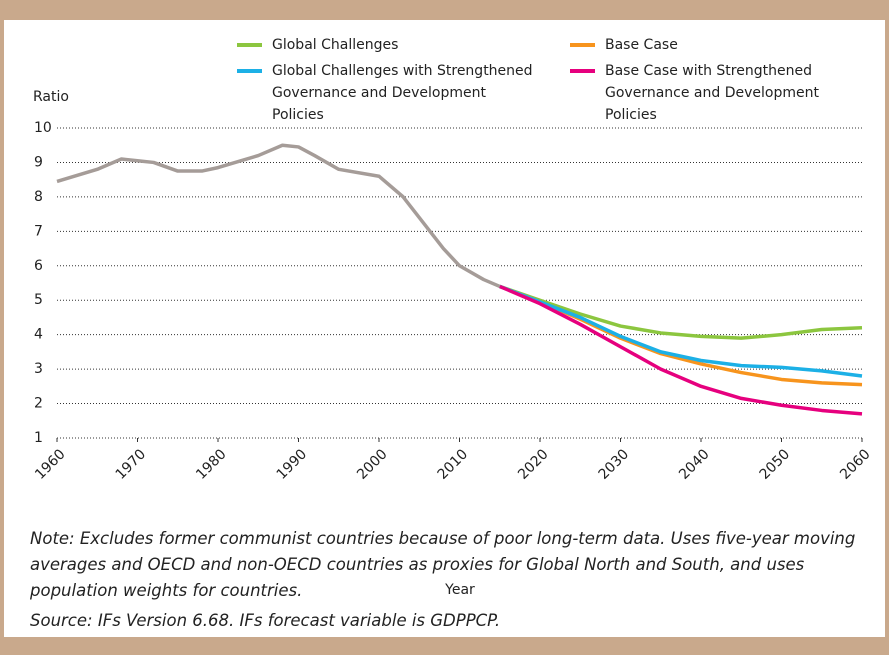 The image size is (889, 659). I want to click on y-tick-label: 8, so click(38, 197).